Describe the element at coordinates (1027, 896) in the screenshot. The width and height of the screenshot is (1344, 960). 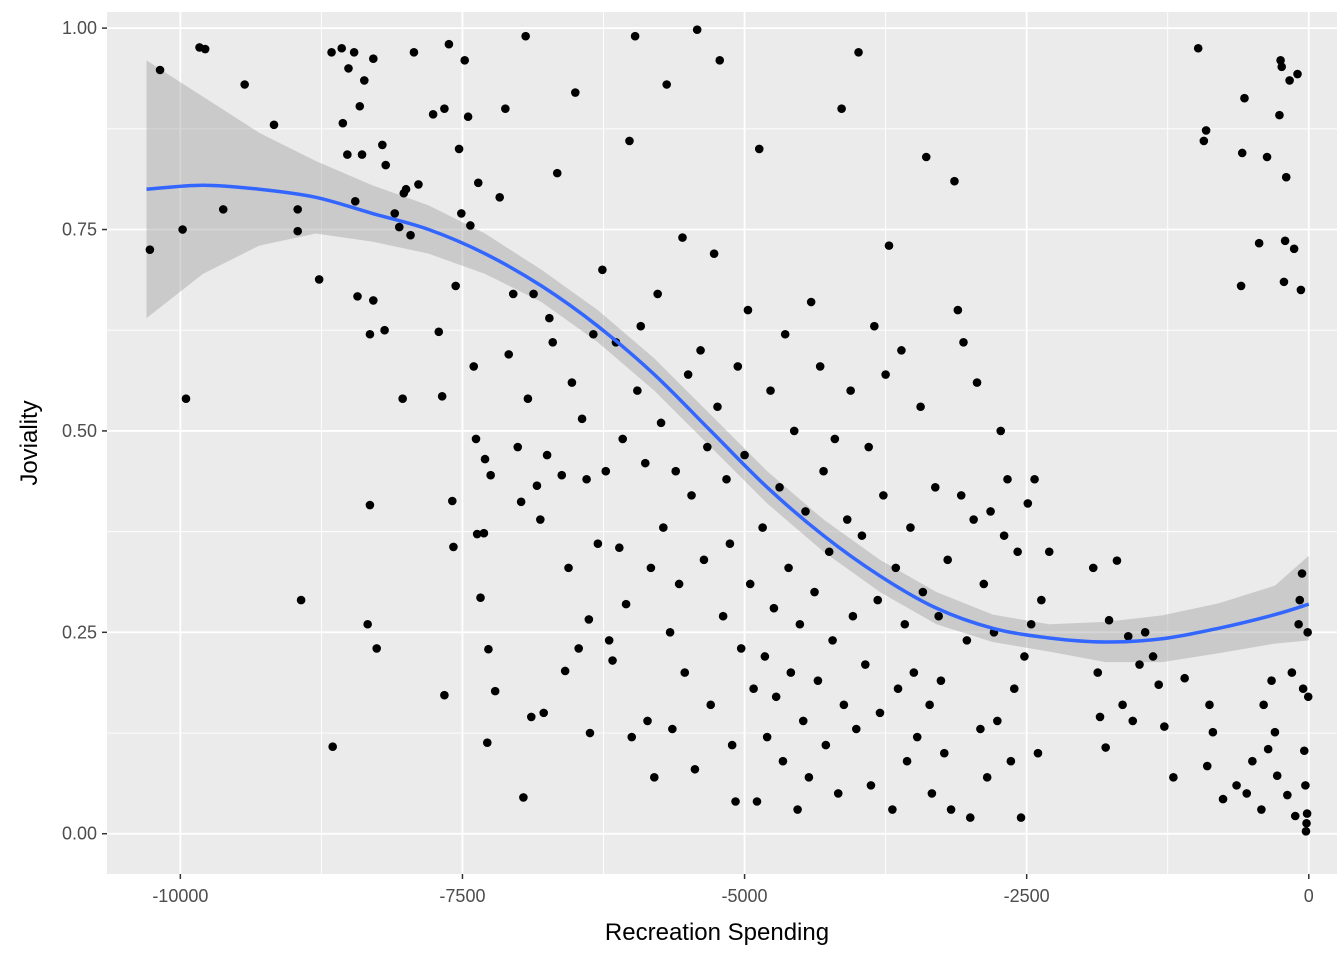
I see `x-tick-label: -2500` at that location.